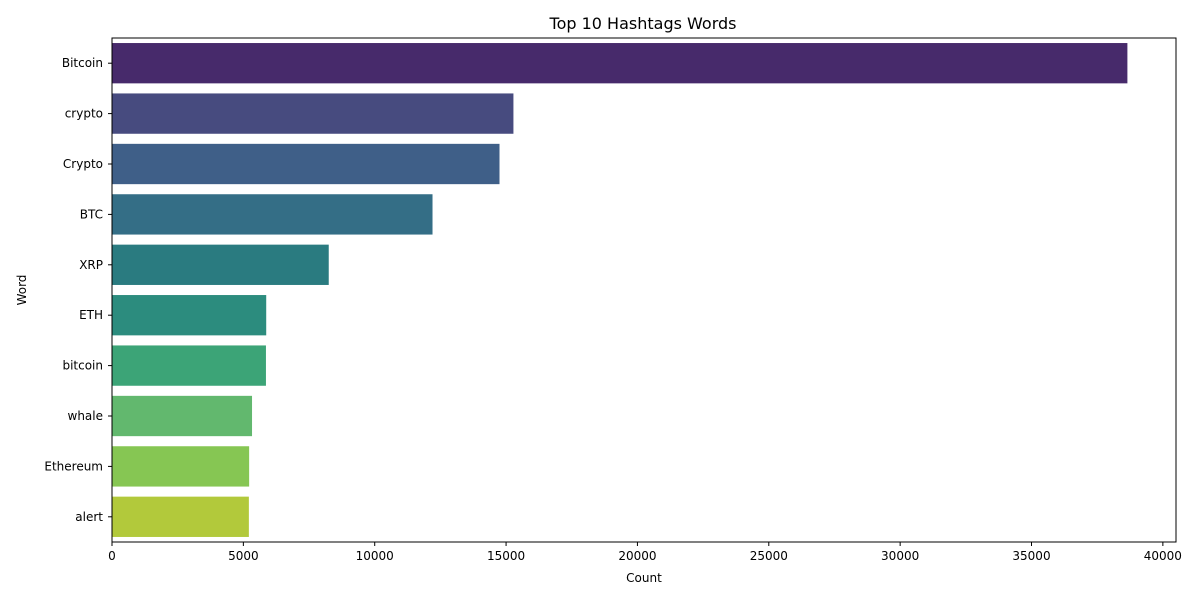  I want to click on y-tick-label: bitcoin, so click(82, 366).